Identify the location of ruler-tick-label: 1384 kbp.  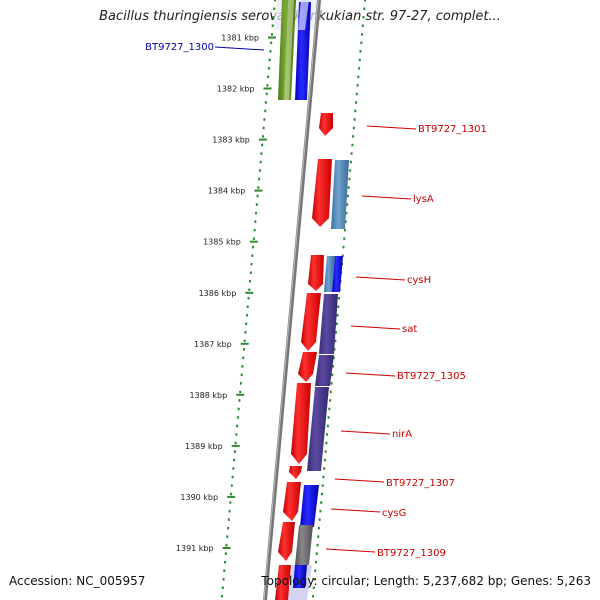
(227, 191).